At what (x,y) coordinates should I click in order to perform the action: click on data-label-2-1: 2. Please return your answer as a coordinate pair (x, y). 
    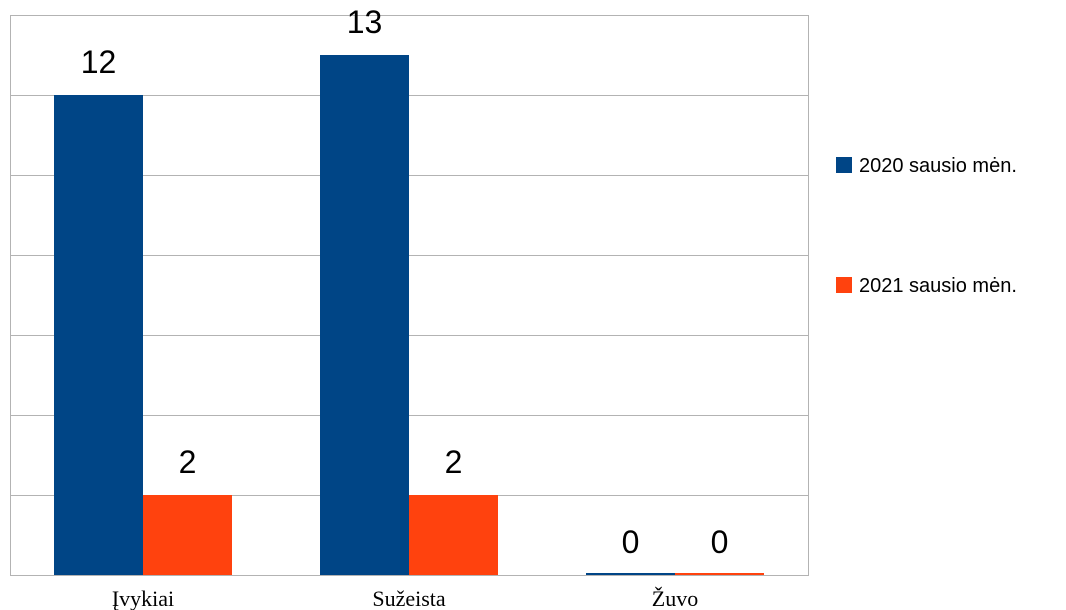
    Looking at the image, I should click on (188, 462).